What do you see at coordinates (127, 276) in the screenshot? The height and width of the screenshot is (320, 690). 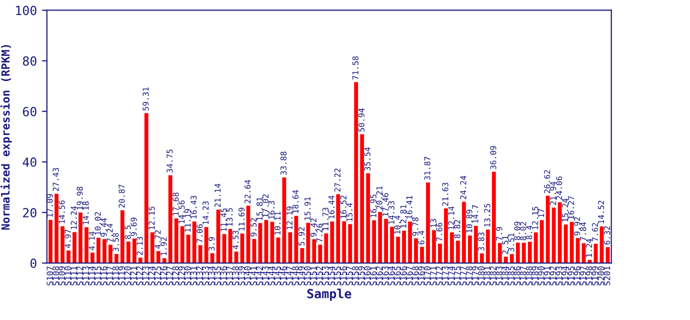 I see `x-tick-label: S120` at bounding box center [127, 276].